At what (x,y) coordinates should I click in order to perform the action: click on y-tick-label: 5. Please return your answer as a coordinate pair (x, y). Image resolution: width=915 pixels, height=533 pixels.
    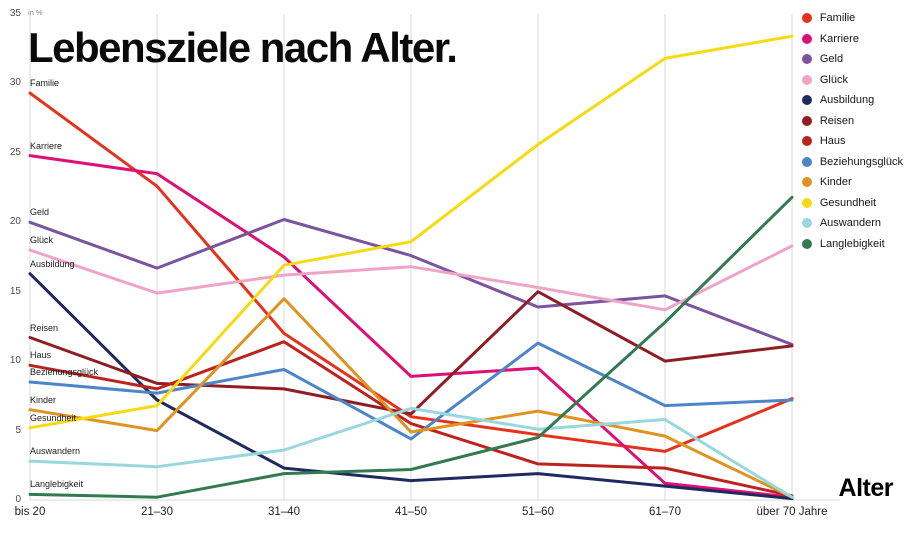
    Looking at the image, I should click on (18, 430).